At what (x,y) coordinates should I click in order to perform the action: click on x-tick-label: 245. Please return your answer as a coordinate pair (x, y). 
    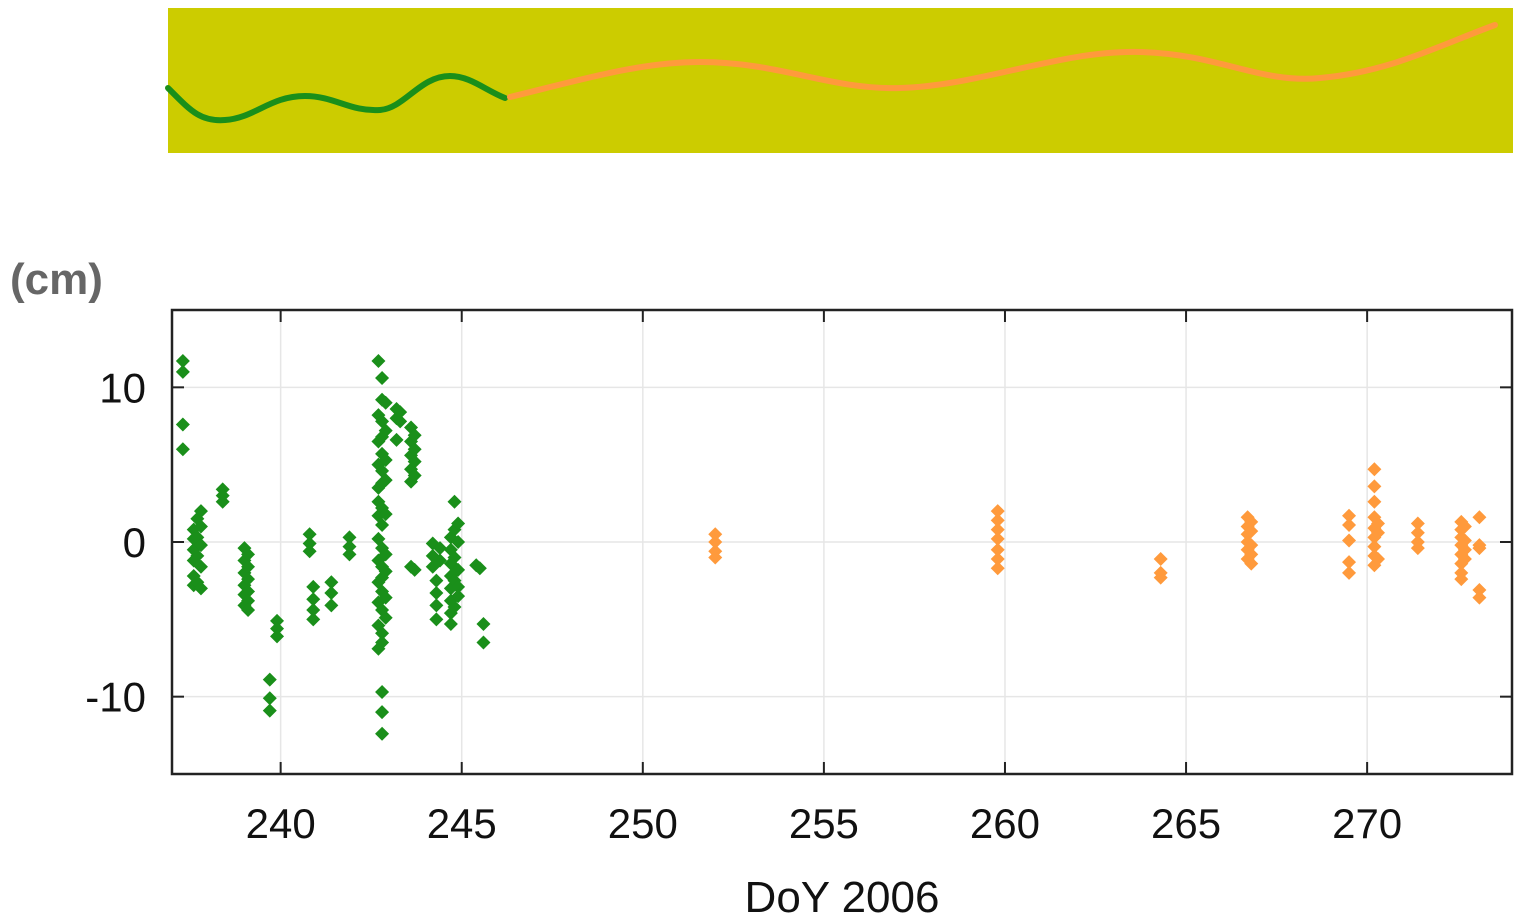
    Looking at the image, I should click on (462, 823).